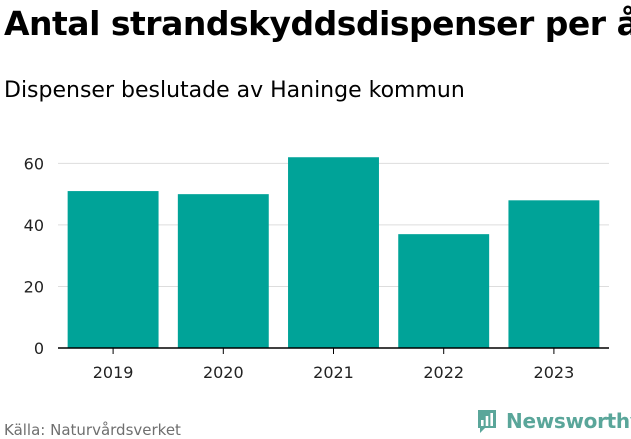  What do you see at coordinates (34, 225) in the screenshot?
I see `y-tick-label: 40` at bounding box center [34, 225].